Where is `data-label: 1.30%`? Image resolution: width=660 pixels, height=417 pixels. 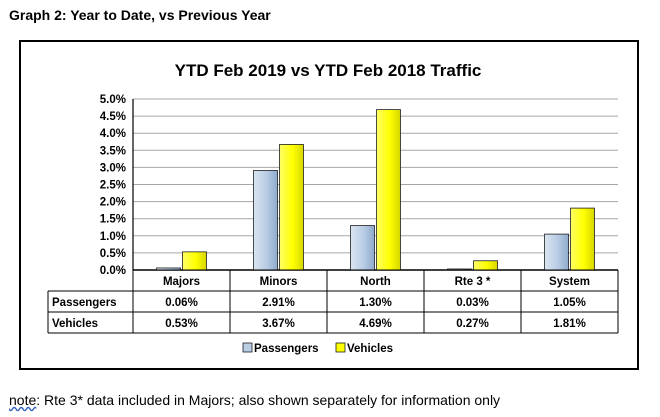 data-label: 1.30% is located at coordinates (375, 303).